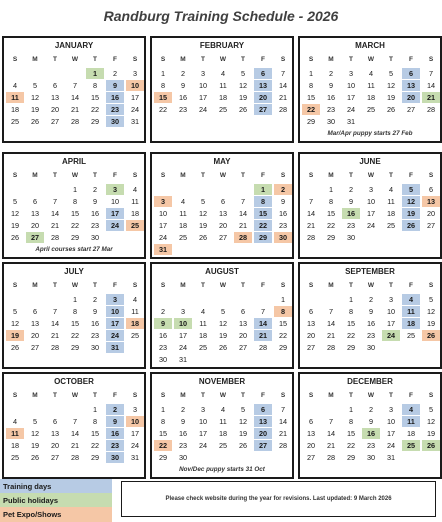  What do you see at coordinates (95, 457) in the screenshot?
I see `calendar-day: 29` at bounding box center [95, 457].